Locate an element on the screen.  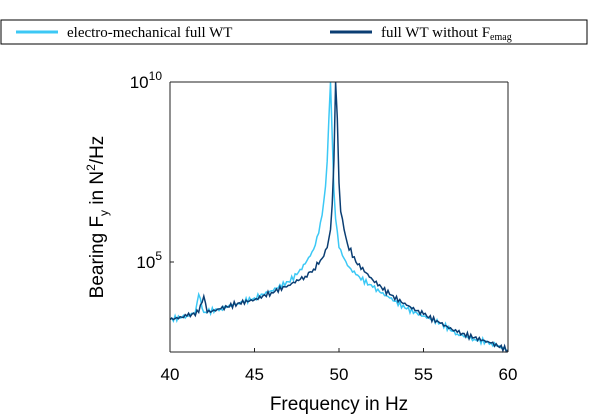
legend-label-without-femag: full WT without Femag is located at coordinates (446, 34).